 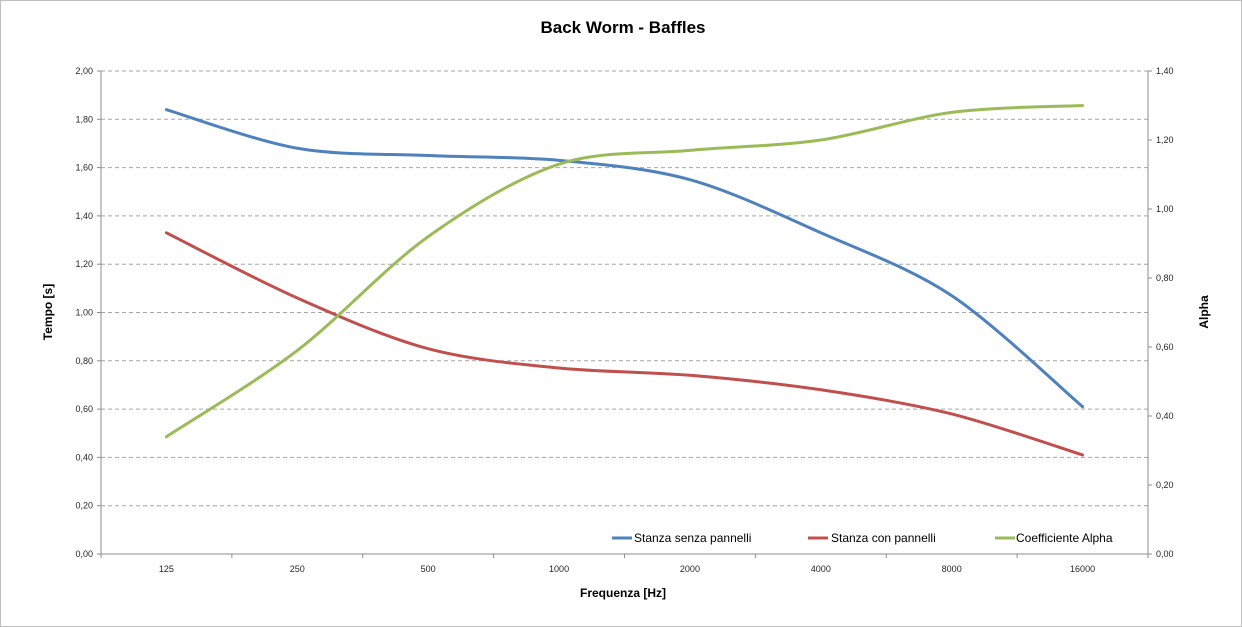 I want to click on x-tick-label: 500, so click(x=428, y=569).